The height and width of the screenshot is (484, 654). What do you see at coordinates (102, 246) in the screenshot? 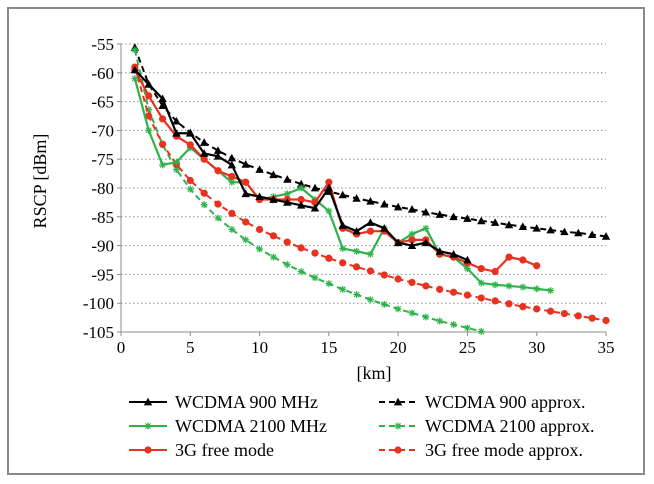
I see `y-tick-label: -90` at bounding box center [102, 246].